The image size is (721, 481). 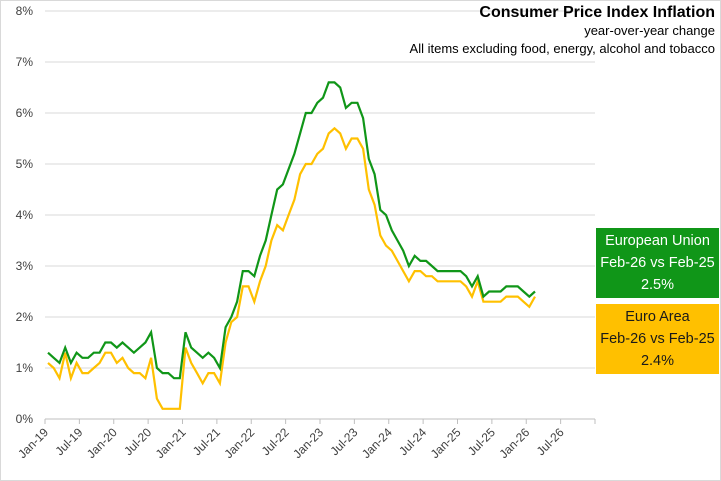 I want to click on x-tick-label: Jan-25, so click(x=446, y=443).